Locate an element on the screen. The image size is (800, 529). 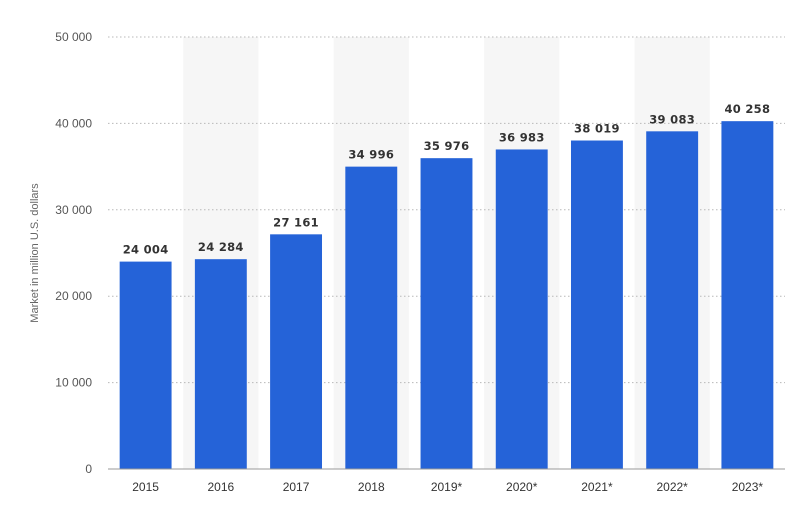
x-tick-label: 2017 is located at coordinates (296, 487).